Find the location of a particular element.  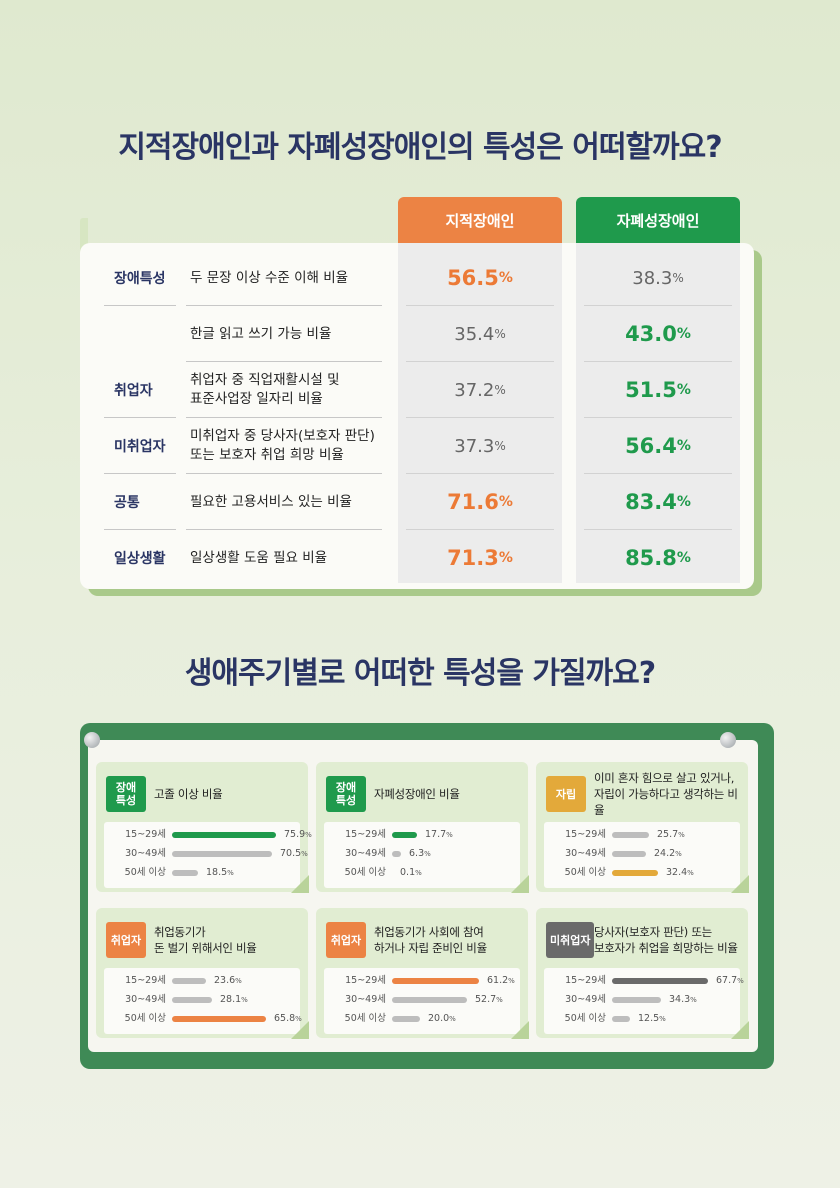

age-label: 15~29세 is located at coordinates (365, 834).